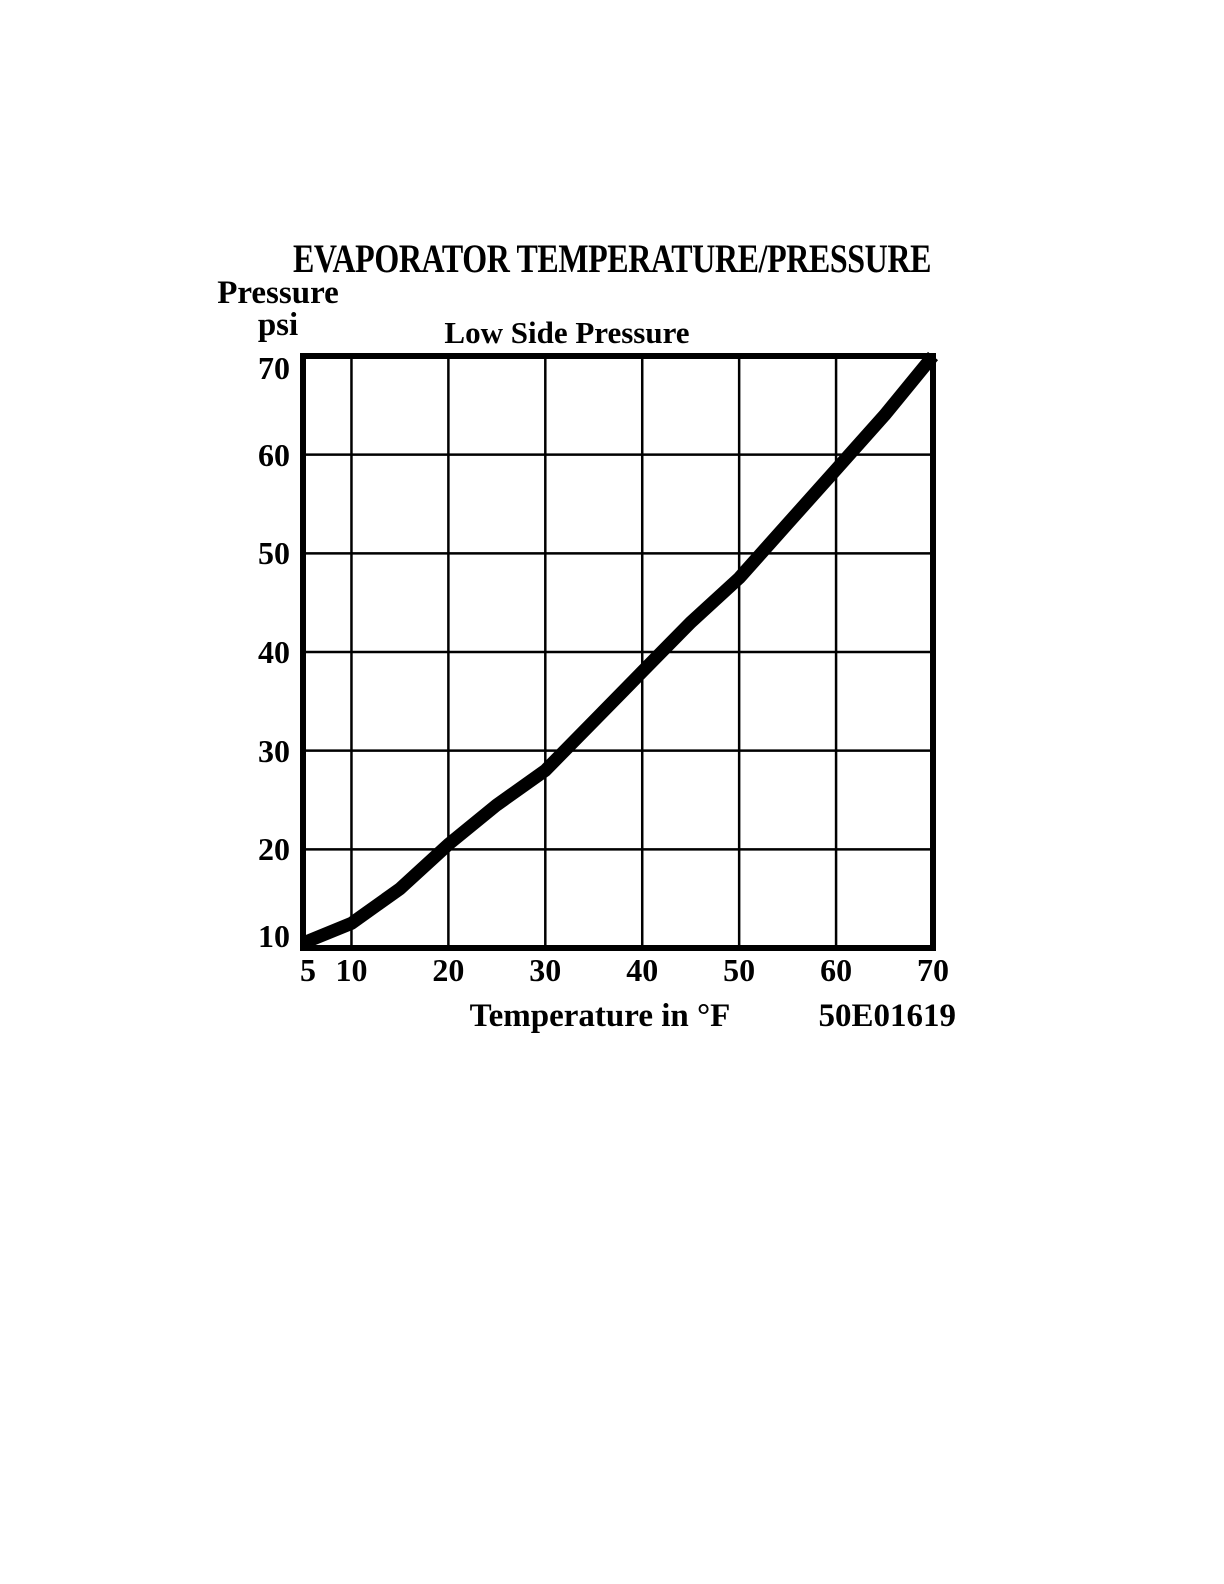 The image size is (1224, 1584). Describe the element at coordinates (308, 970) in the screenshot. I see `x-tick-label: 5` at that location.